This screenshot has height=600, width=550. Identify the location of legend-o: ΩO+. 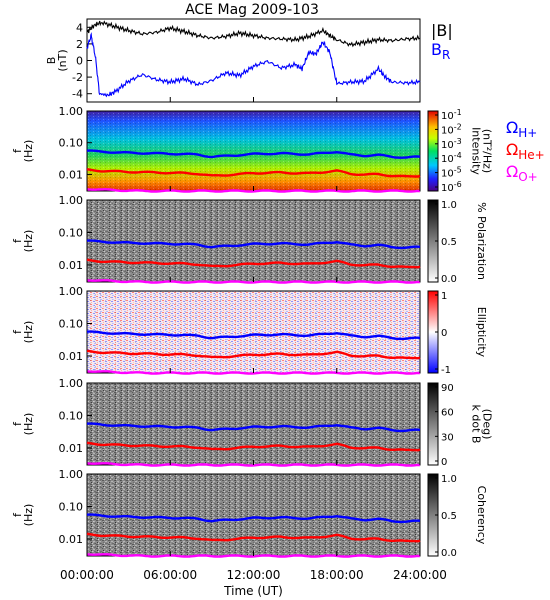
(522, 173).